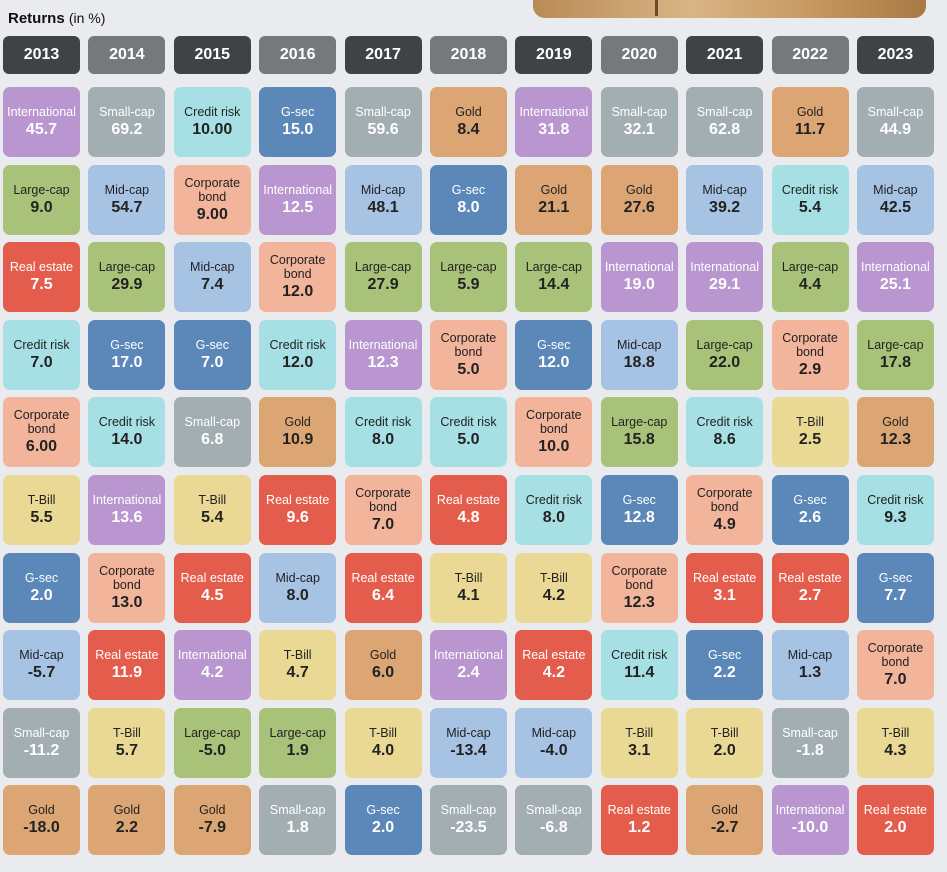 The width and height of the screenshot is (947, 872). Describe the element at coordinates (212, 517) in the screenshot. I see `return-value: 5.4` at that location.